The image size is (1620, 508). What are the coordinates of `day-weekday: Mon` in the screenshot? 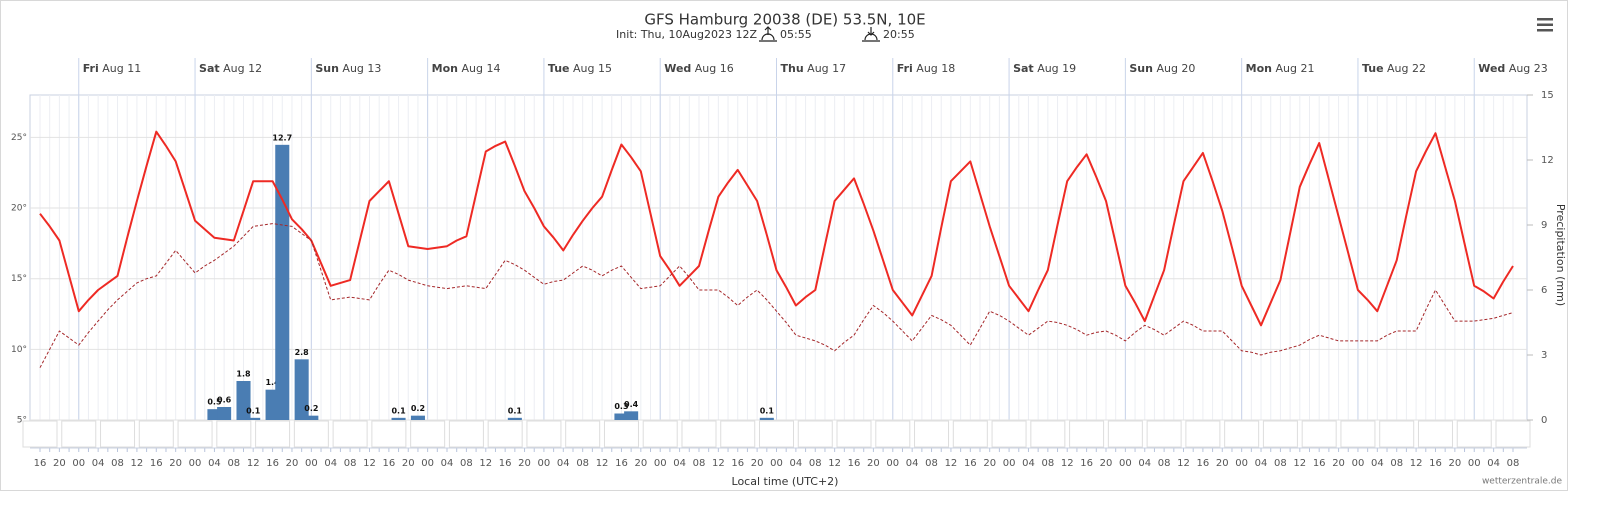 It's located at (1259, 68).